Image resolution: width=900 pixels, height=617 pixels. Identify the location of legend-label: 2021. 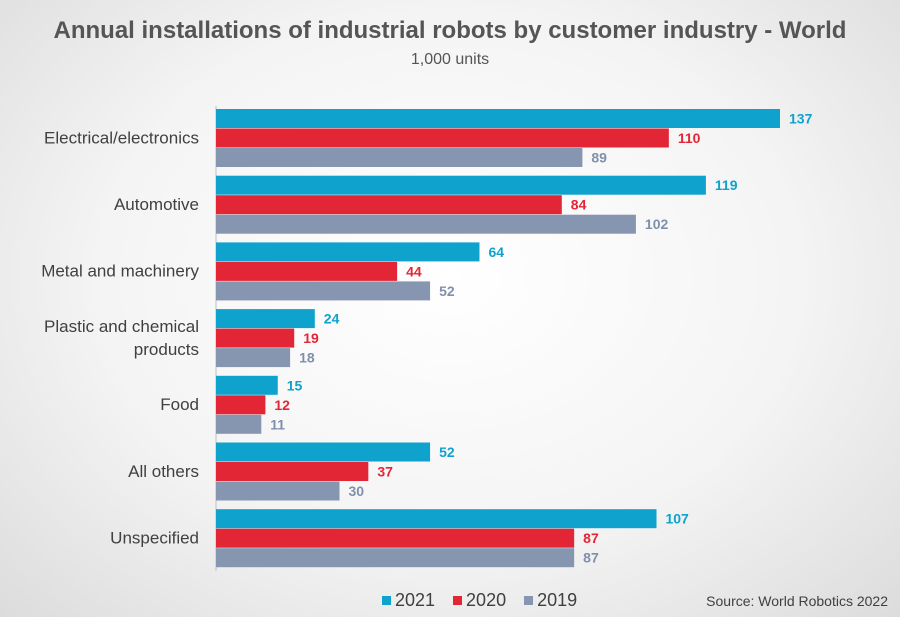
(415, 600).